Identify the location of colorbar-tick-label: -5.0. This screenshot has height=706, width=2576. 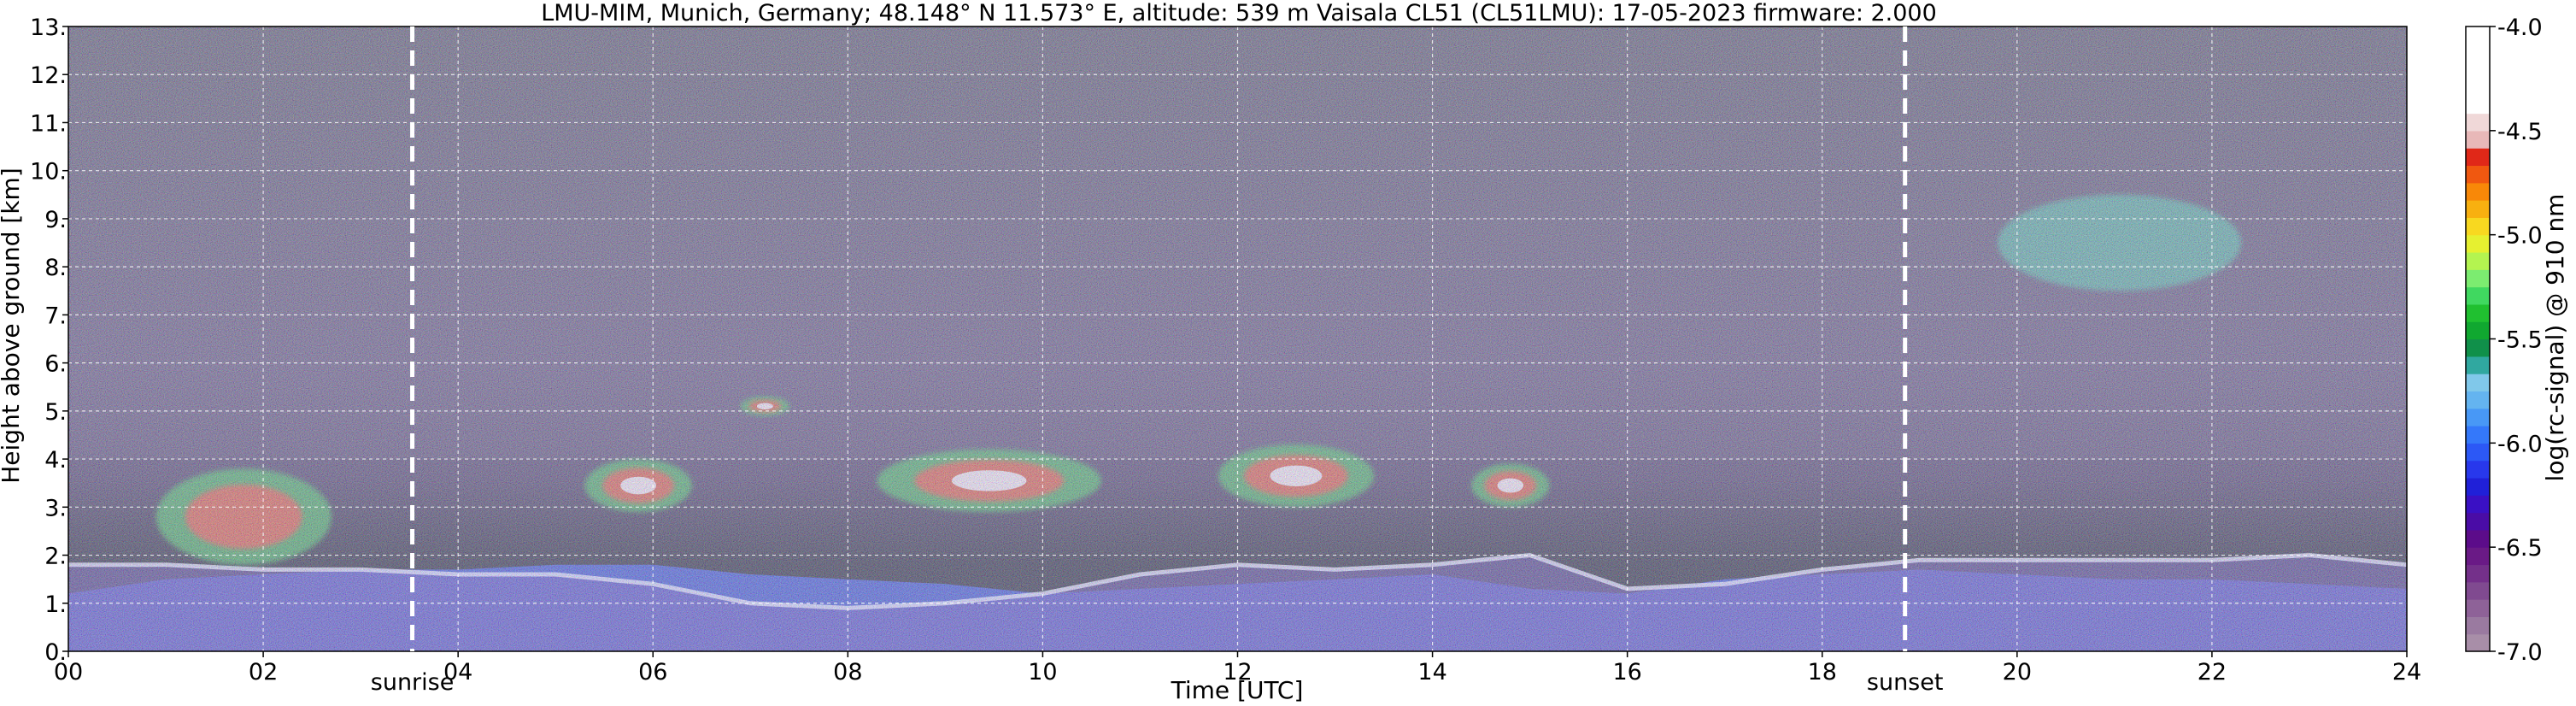
(2520, 236).